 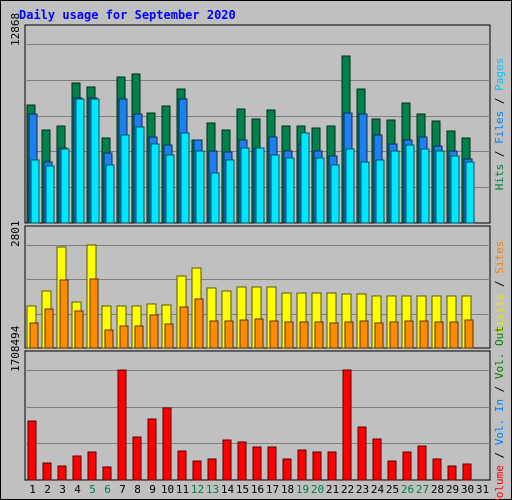 I want to click on panel-visits-ymax-label: 2801, so click(x=15, y=234).